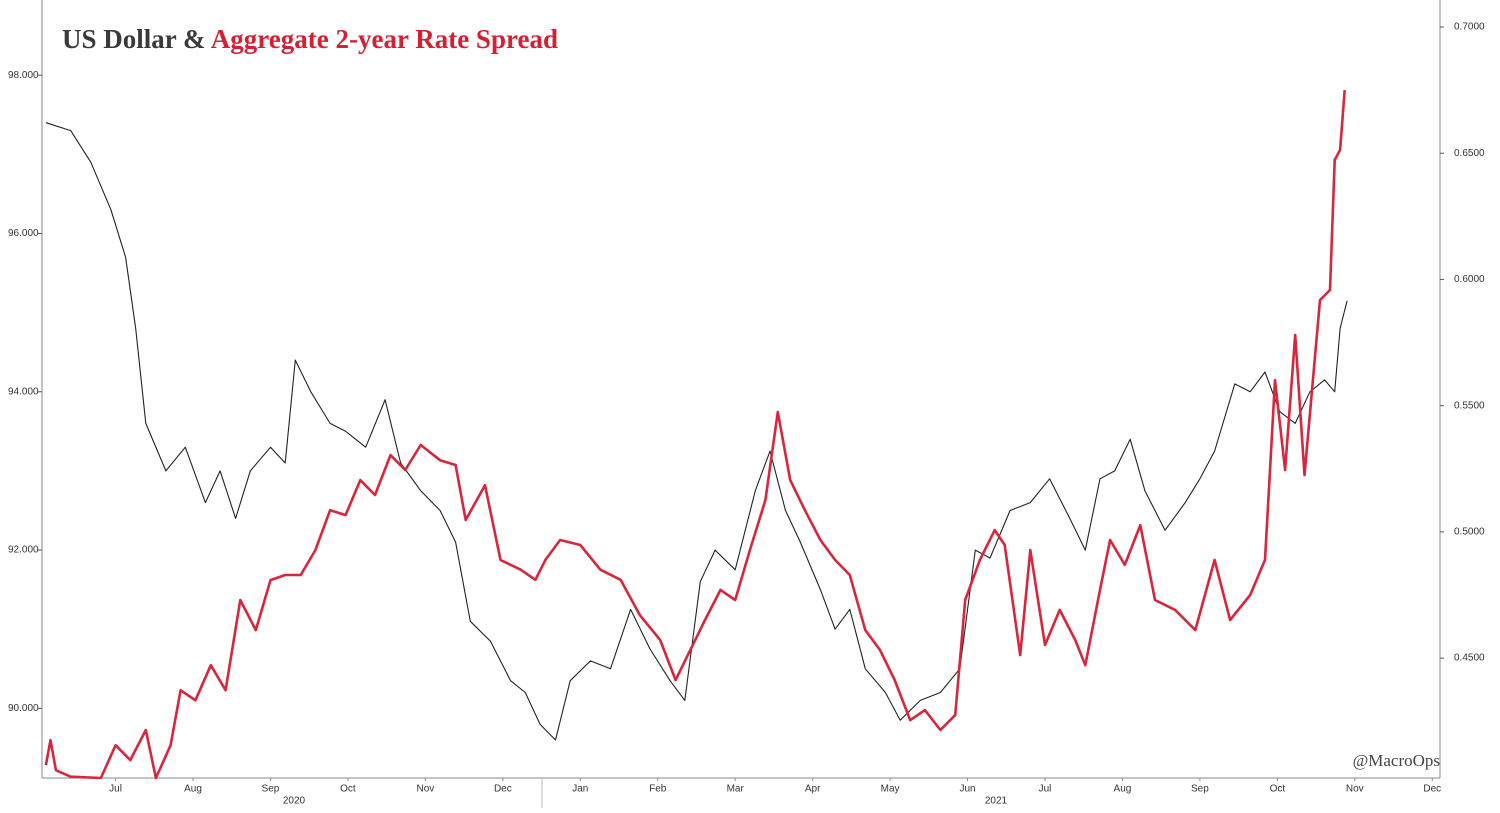 The width and height of the screenshot is (1500, 813). Describe the element at coordinates (23, 75) in the screenshot. I see `y-tick-label: 98.000` at that location.